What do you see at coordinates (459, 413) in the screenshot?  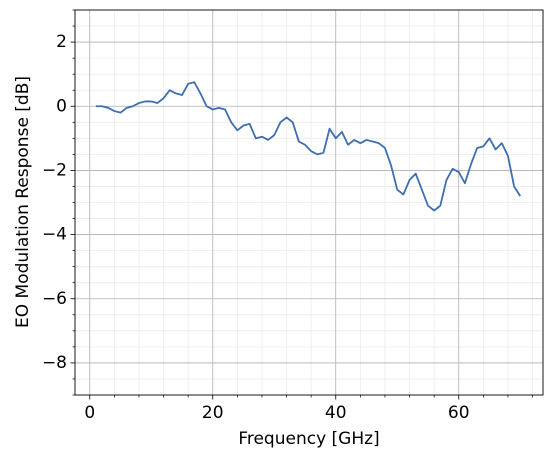 I see `x-tick-label: 60` at bounding box center [459, 413].